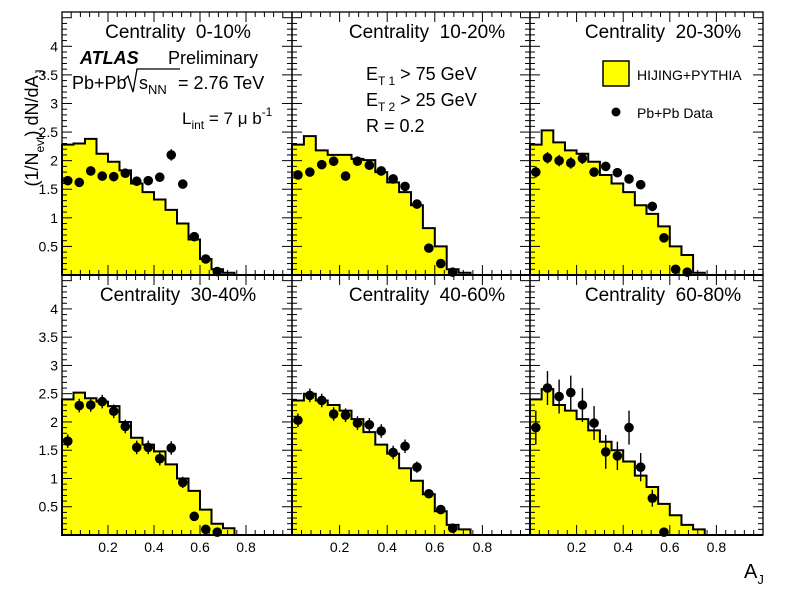 Image resolution: width=810 pixels, height=590 pixels. I want to click on atlas-label: ATLAS, so click(109, 58).